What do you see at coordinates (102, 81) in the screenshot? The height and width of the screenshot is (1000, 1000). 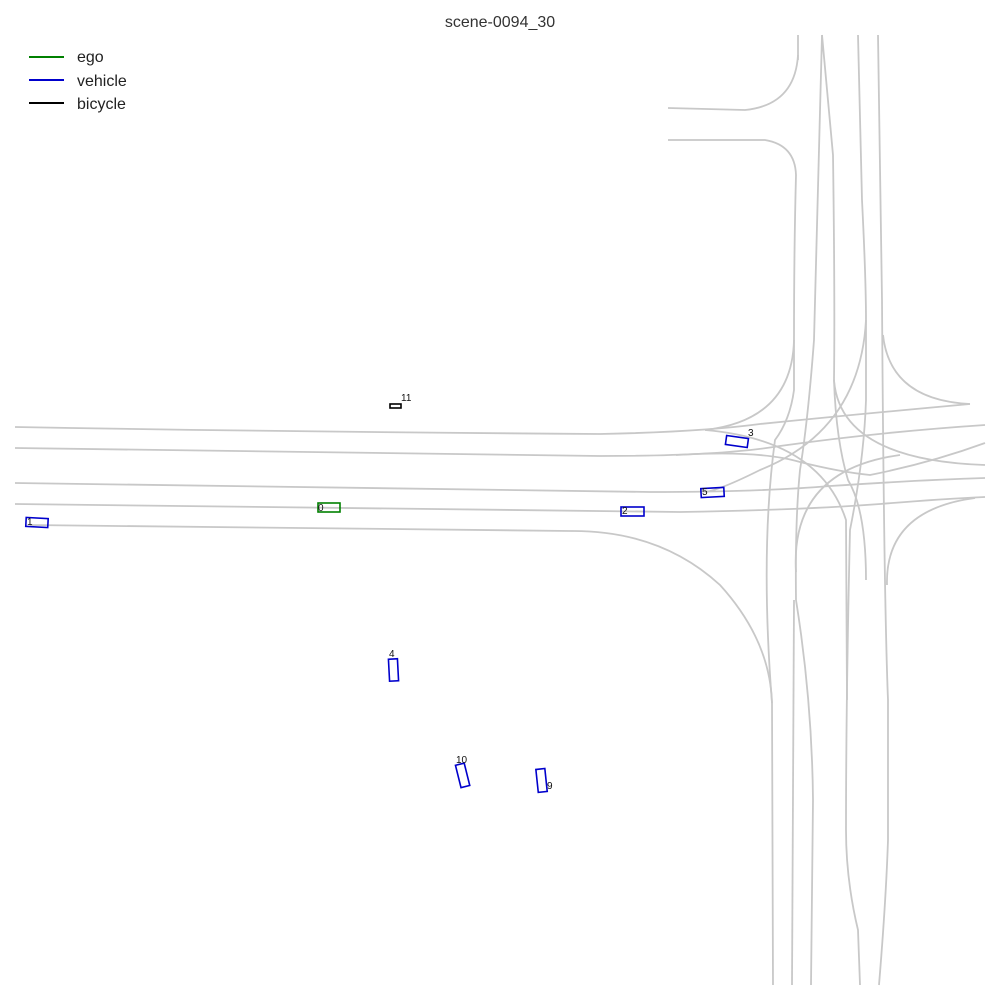 I see `legend-label-vehicle: vehicle` at bounding box center [102, 81].